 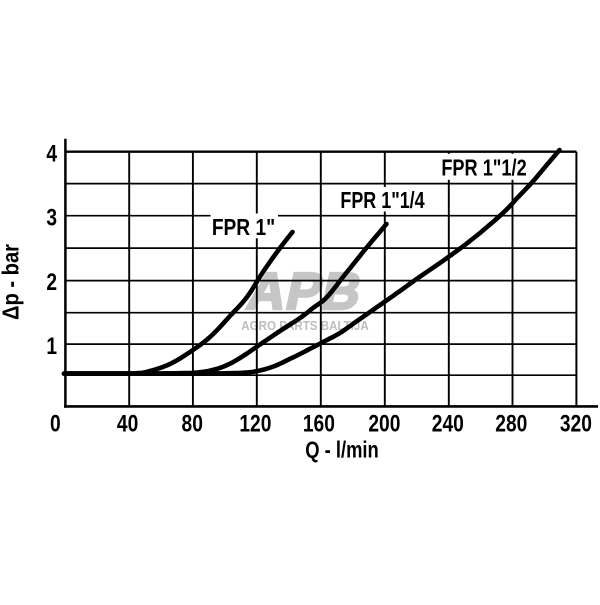 I want to click on svg-text: 0, so click(x=55, y=423).